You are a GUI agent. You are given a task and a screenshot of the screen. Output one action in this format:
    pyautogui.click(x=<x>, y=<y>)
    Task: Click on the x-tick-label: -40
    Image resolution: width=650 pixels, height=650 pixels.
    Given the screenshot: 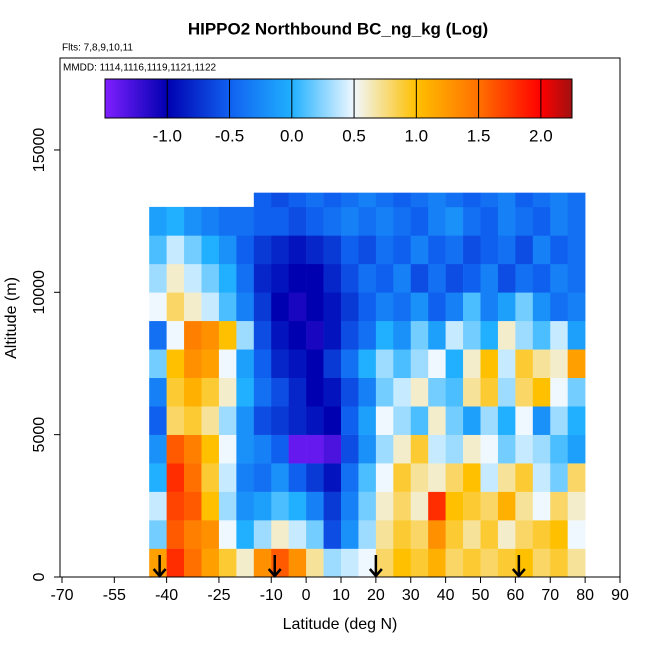 What is the action you would take?
    pyautogui.click(x=166, y=595)
    